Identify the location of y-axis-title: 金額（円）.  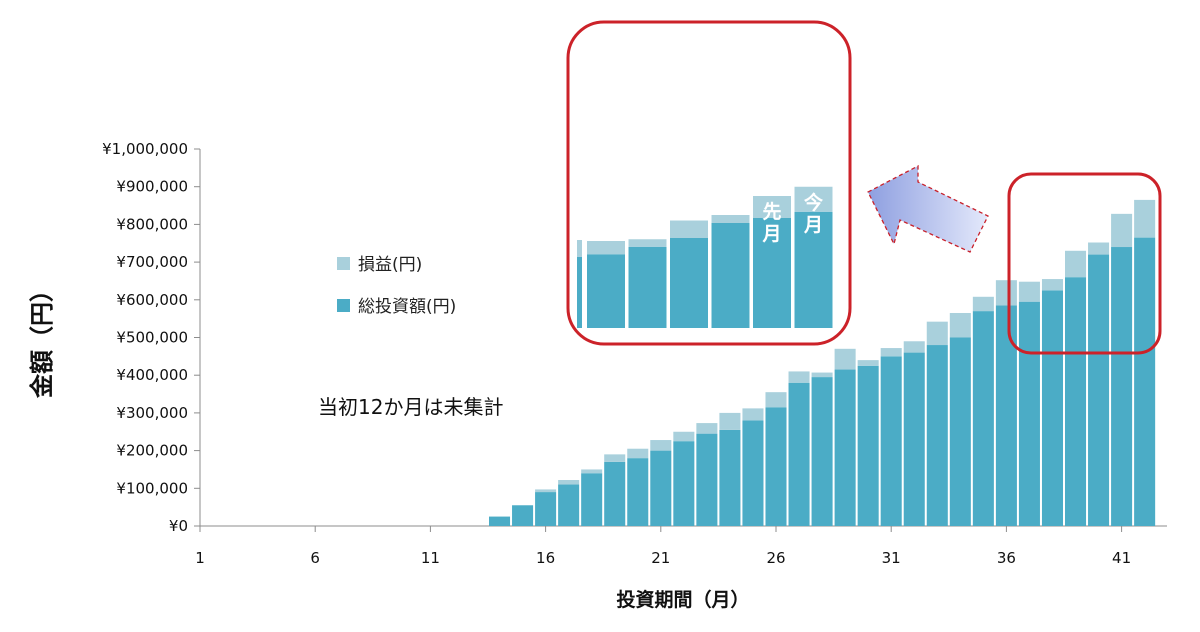
(42, 338).